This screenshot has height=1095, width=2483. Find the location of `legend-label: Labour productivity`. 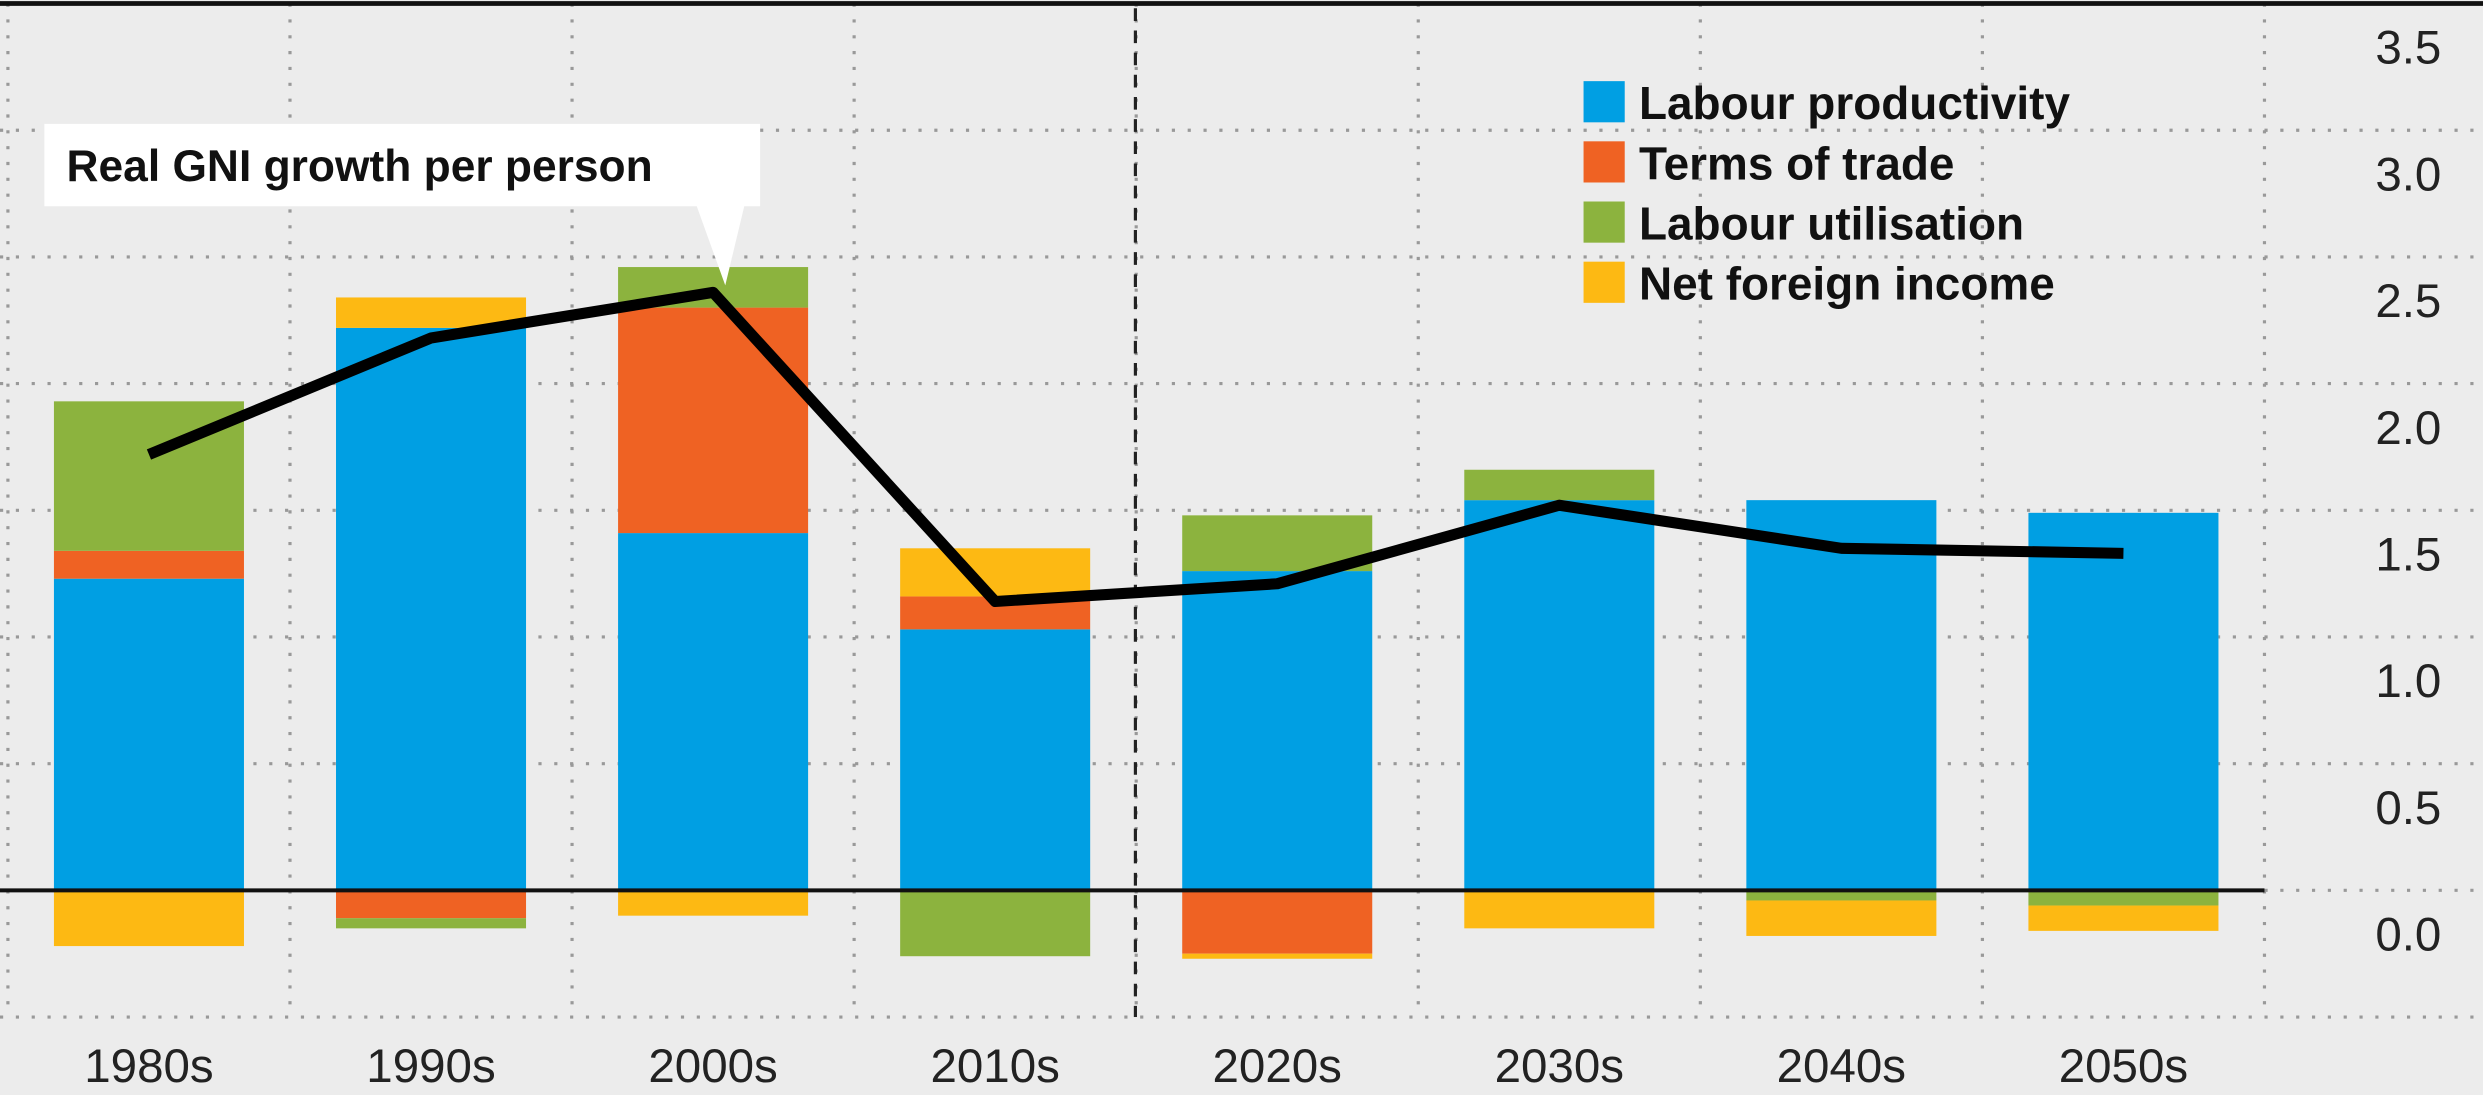

legend-label: Labour productivity is located at coordinates (1854, 103).